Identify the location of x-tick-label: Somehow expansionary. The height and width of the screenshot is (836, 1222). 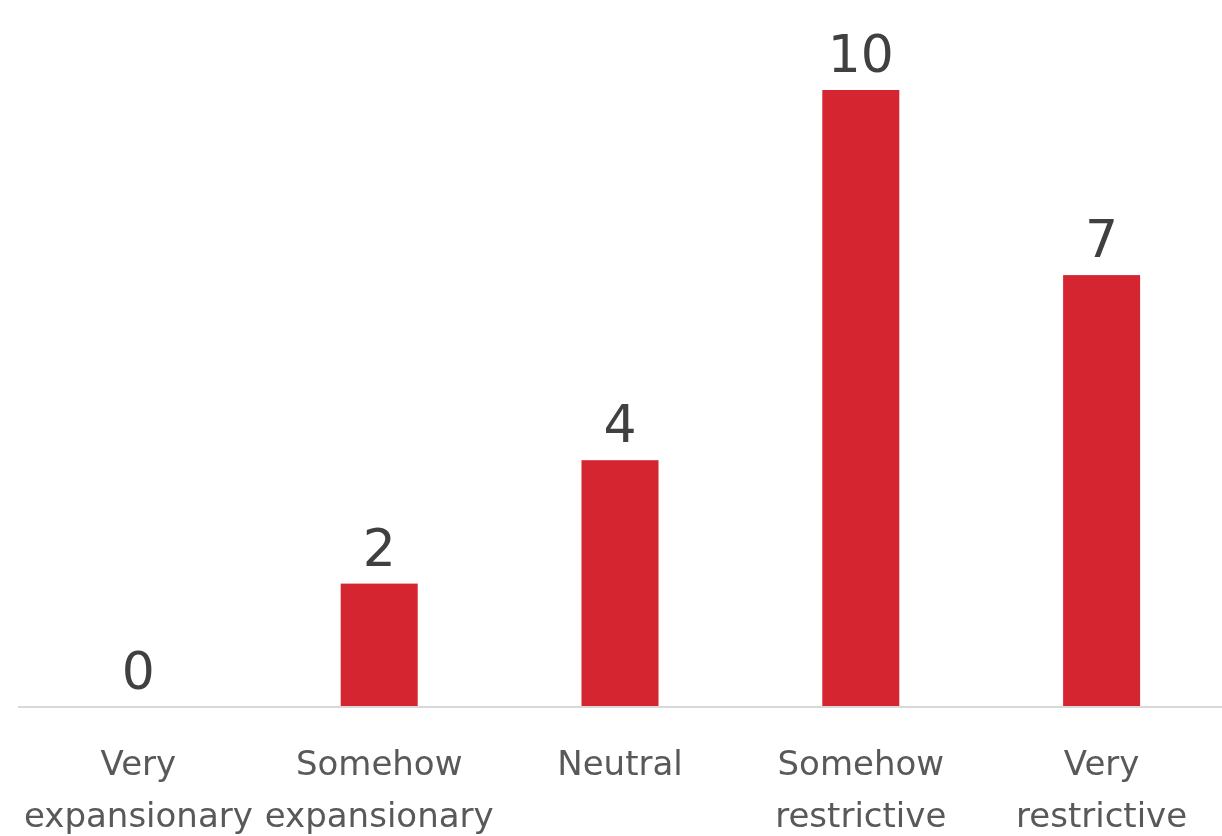
(379, 789).